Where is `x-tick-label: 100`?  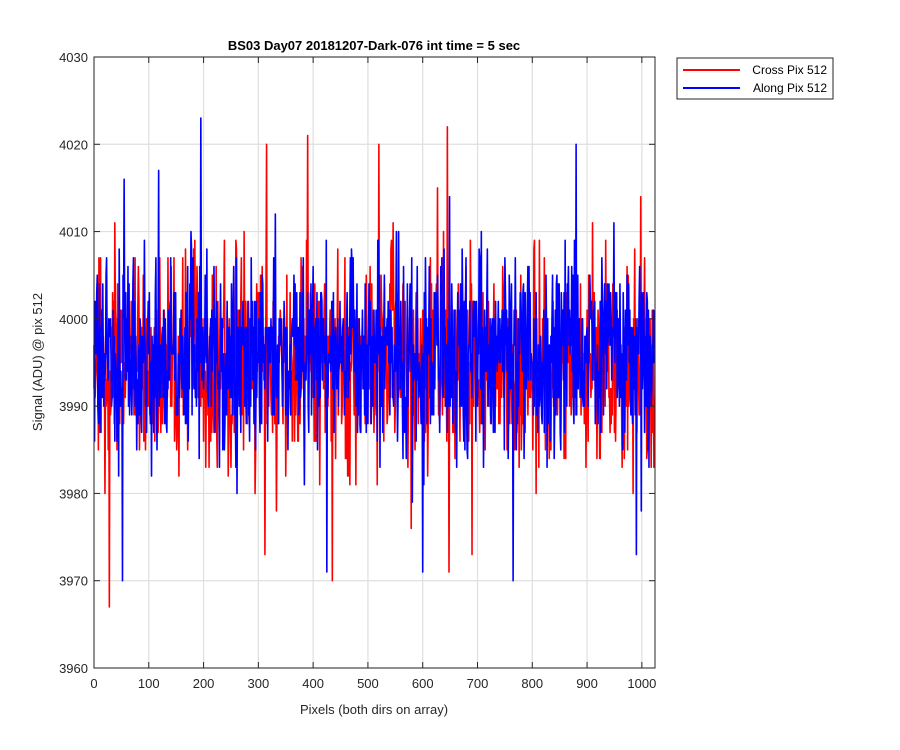 x-tick-label: 100 is located at coordinates (149, 683).